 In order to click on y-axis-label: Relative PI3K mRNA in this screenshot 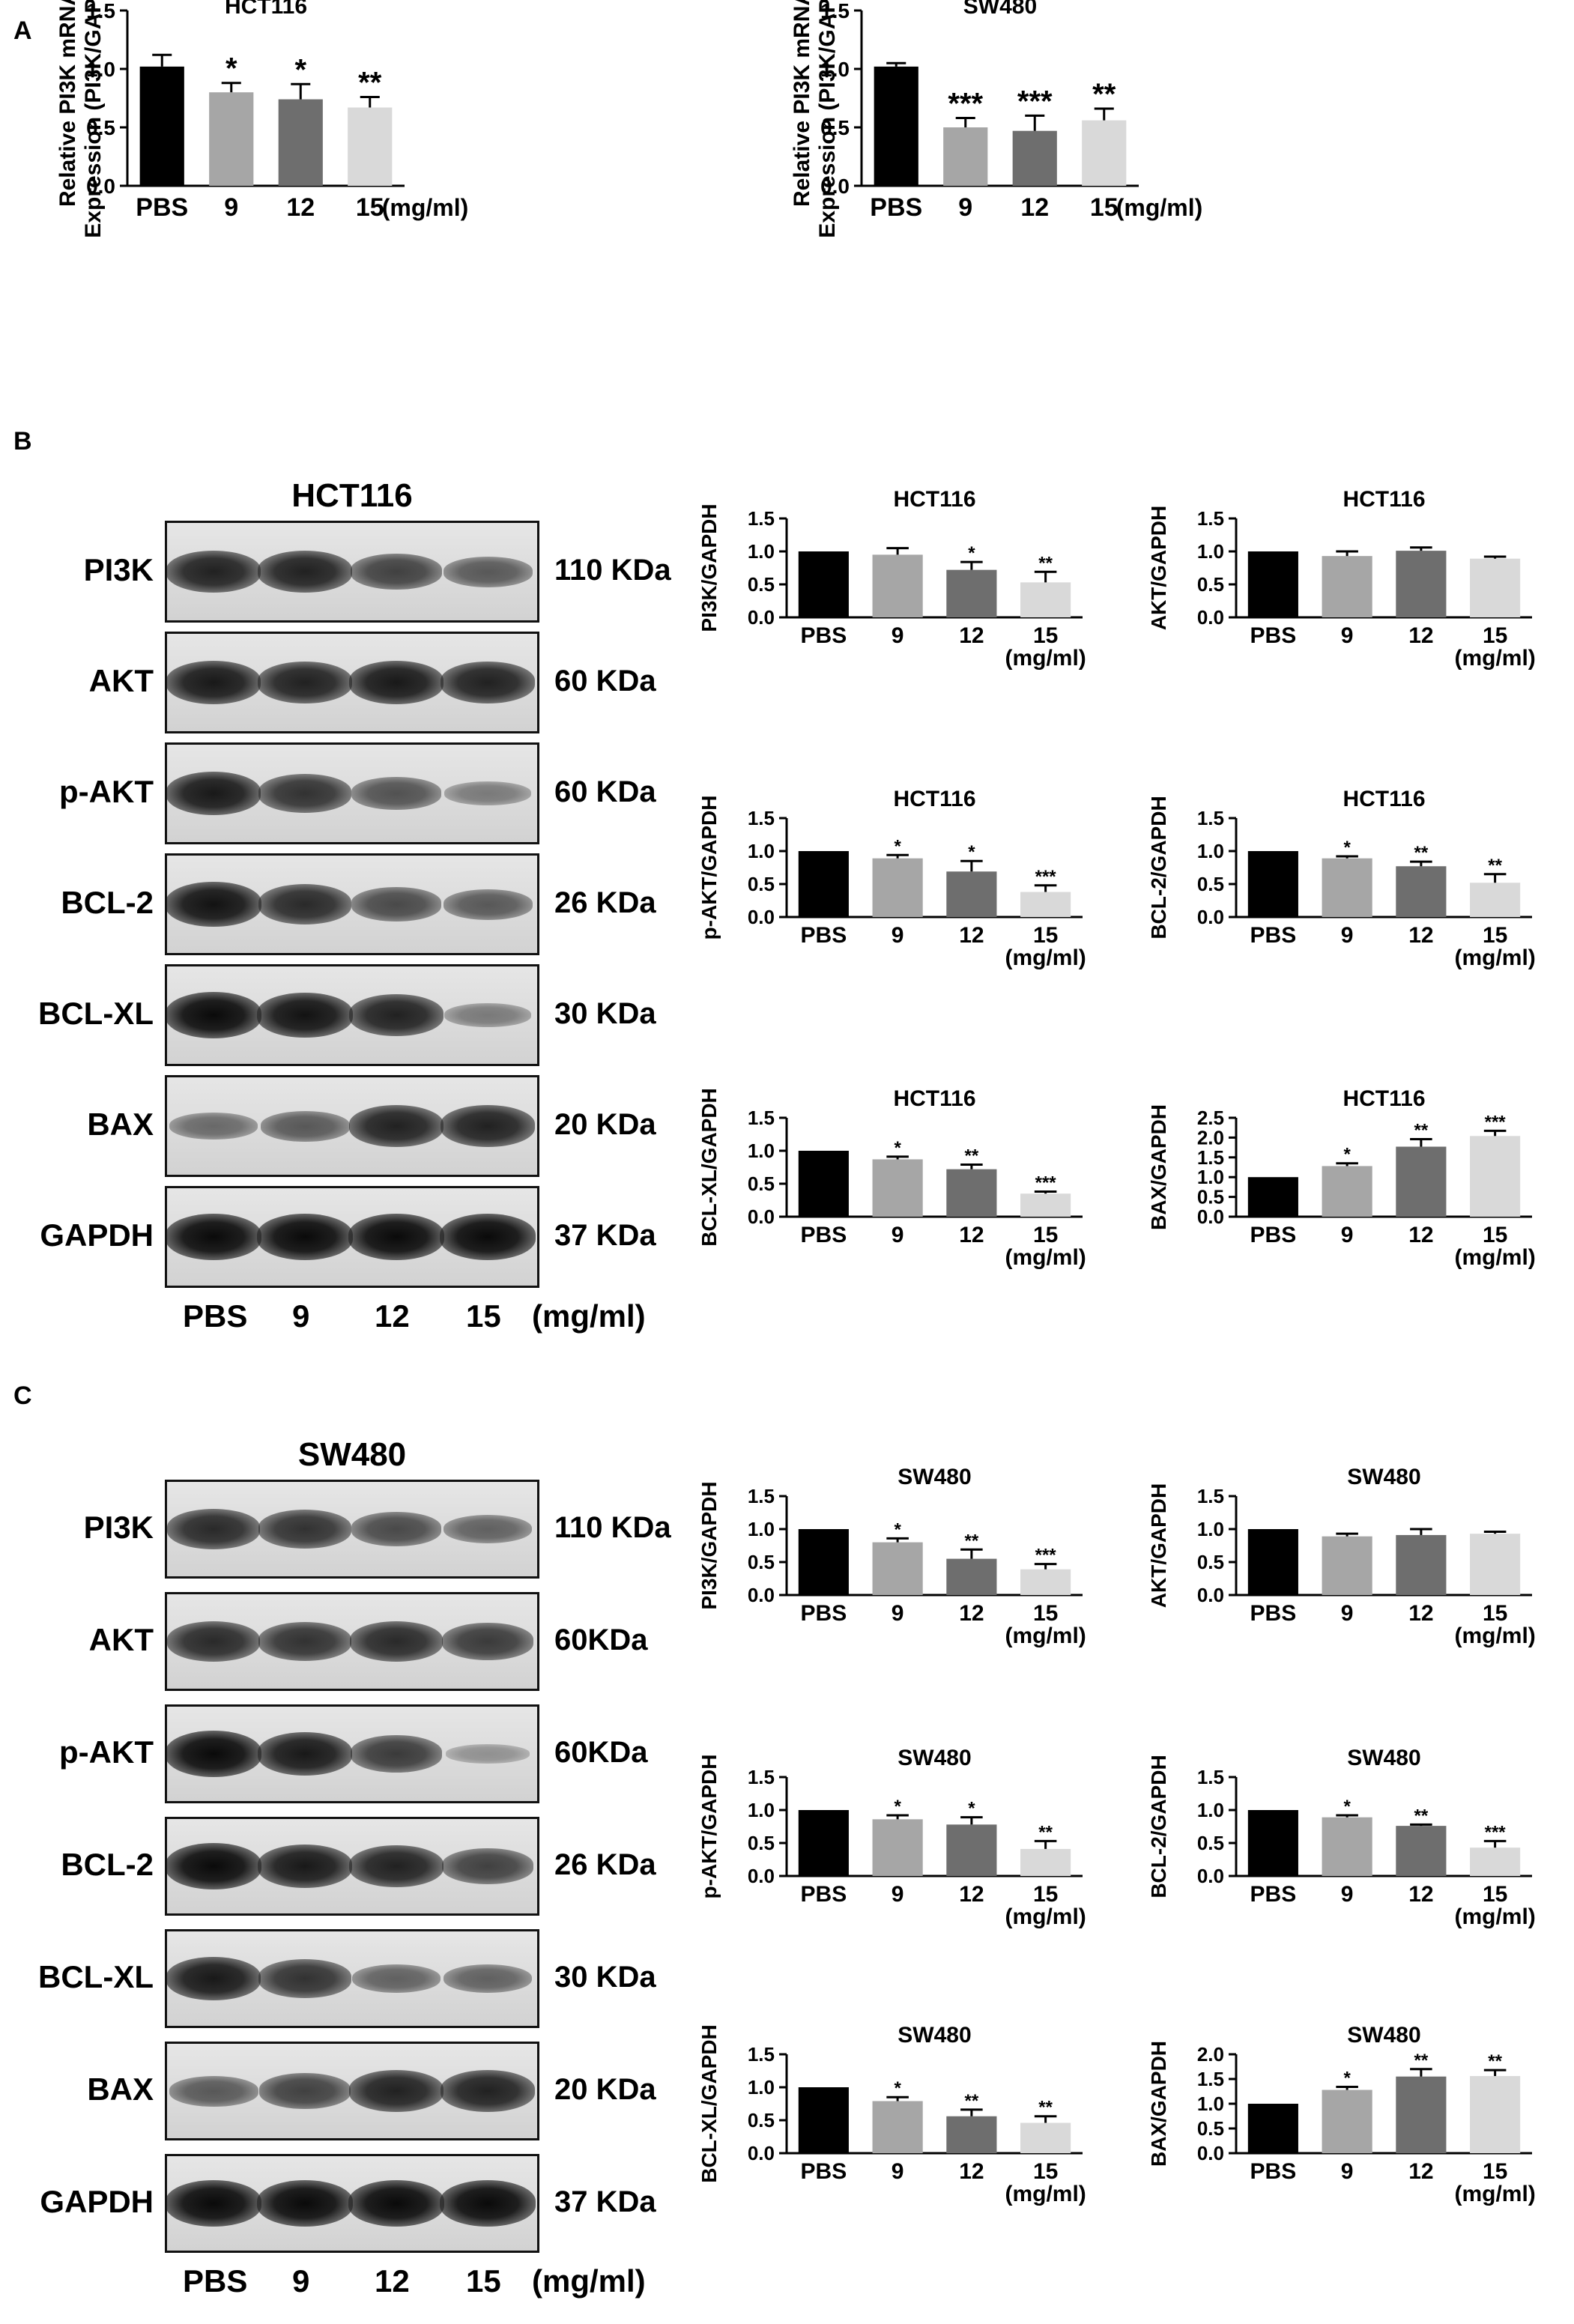, I will do `click(67, 103)`.